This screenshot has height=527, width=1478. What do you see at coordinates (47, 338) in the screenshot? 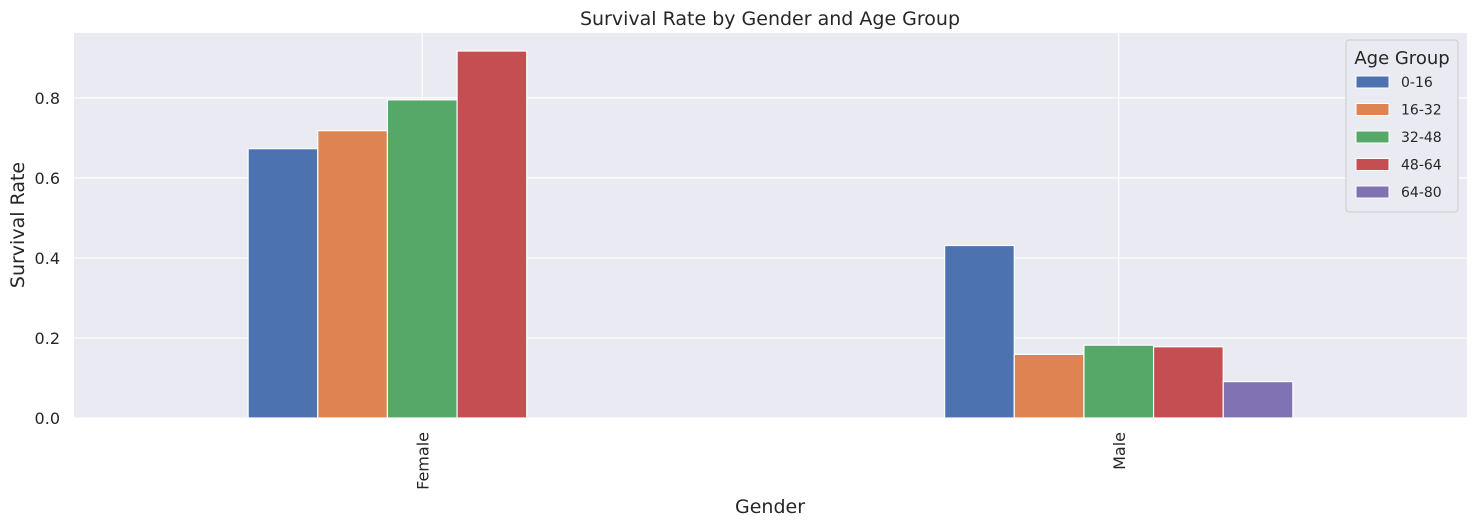
I see `y-tick-label: 0.2` at bounding box center [47, 338].